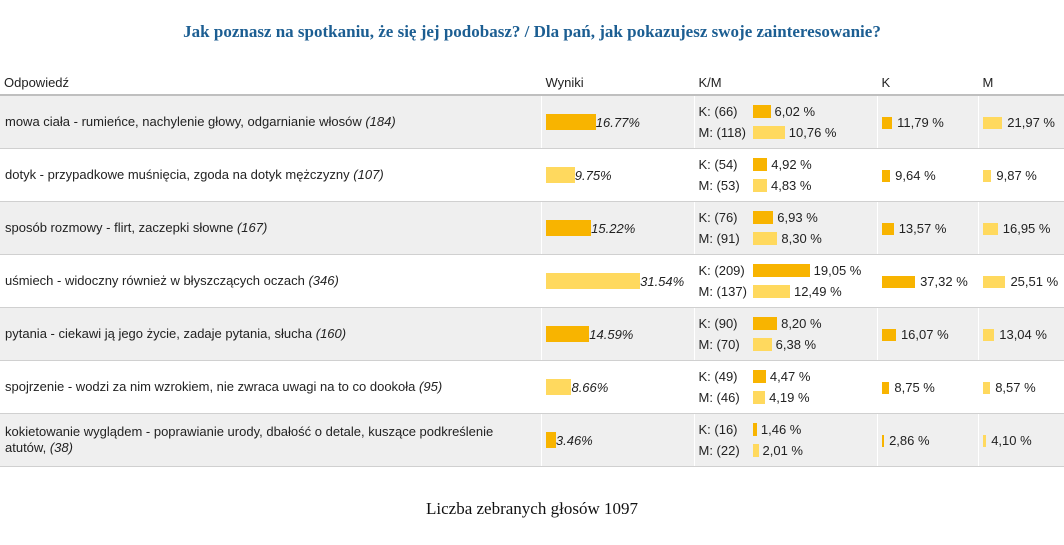  I want to click on m-share-percent: 16,95 %, so click(1026, 229).